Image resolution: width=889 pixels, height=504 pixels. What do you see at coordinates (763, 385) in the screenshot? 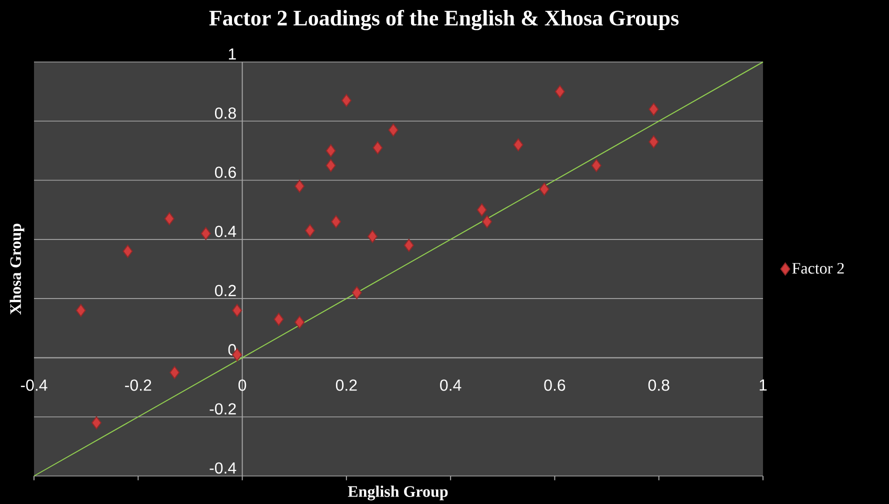
I see `x-tick-label: 1` at bounding box center [763, 385].